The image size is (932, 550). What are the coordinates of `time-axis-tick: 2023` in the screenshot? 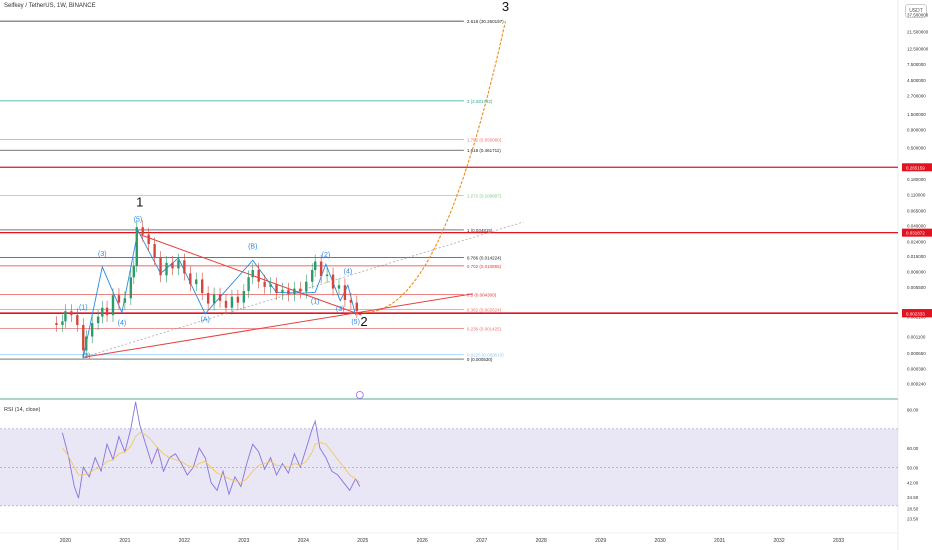 It's located at (243, 541).